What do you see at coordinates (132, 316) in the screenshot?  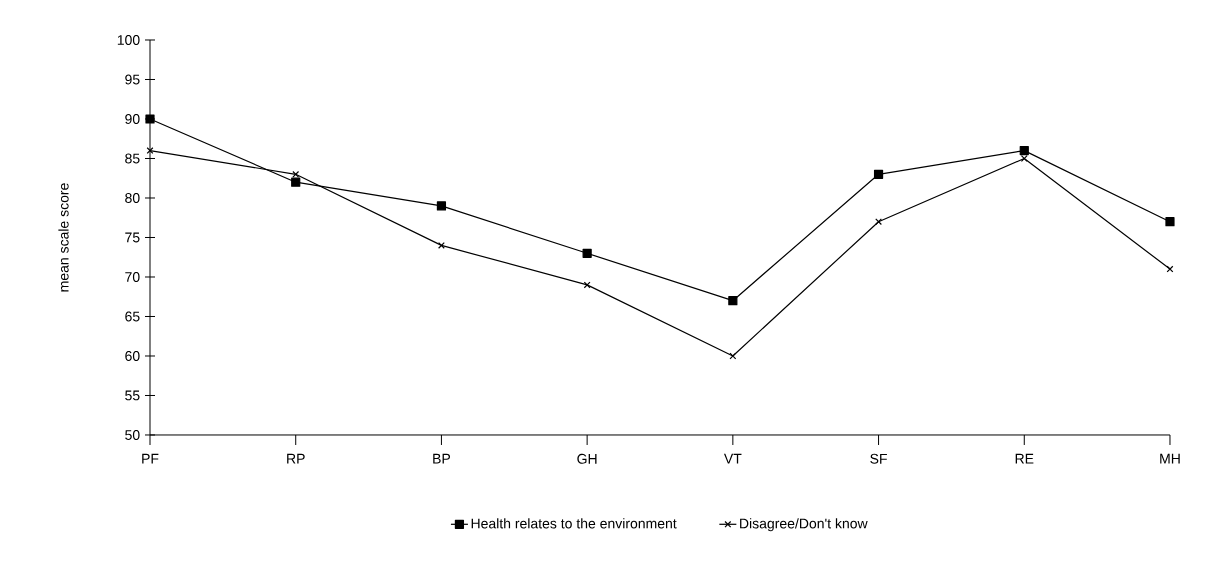 I see `y-tick-label: 65` at bounding box center [132, 316].